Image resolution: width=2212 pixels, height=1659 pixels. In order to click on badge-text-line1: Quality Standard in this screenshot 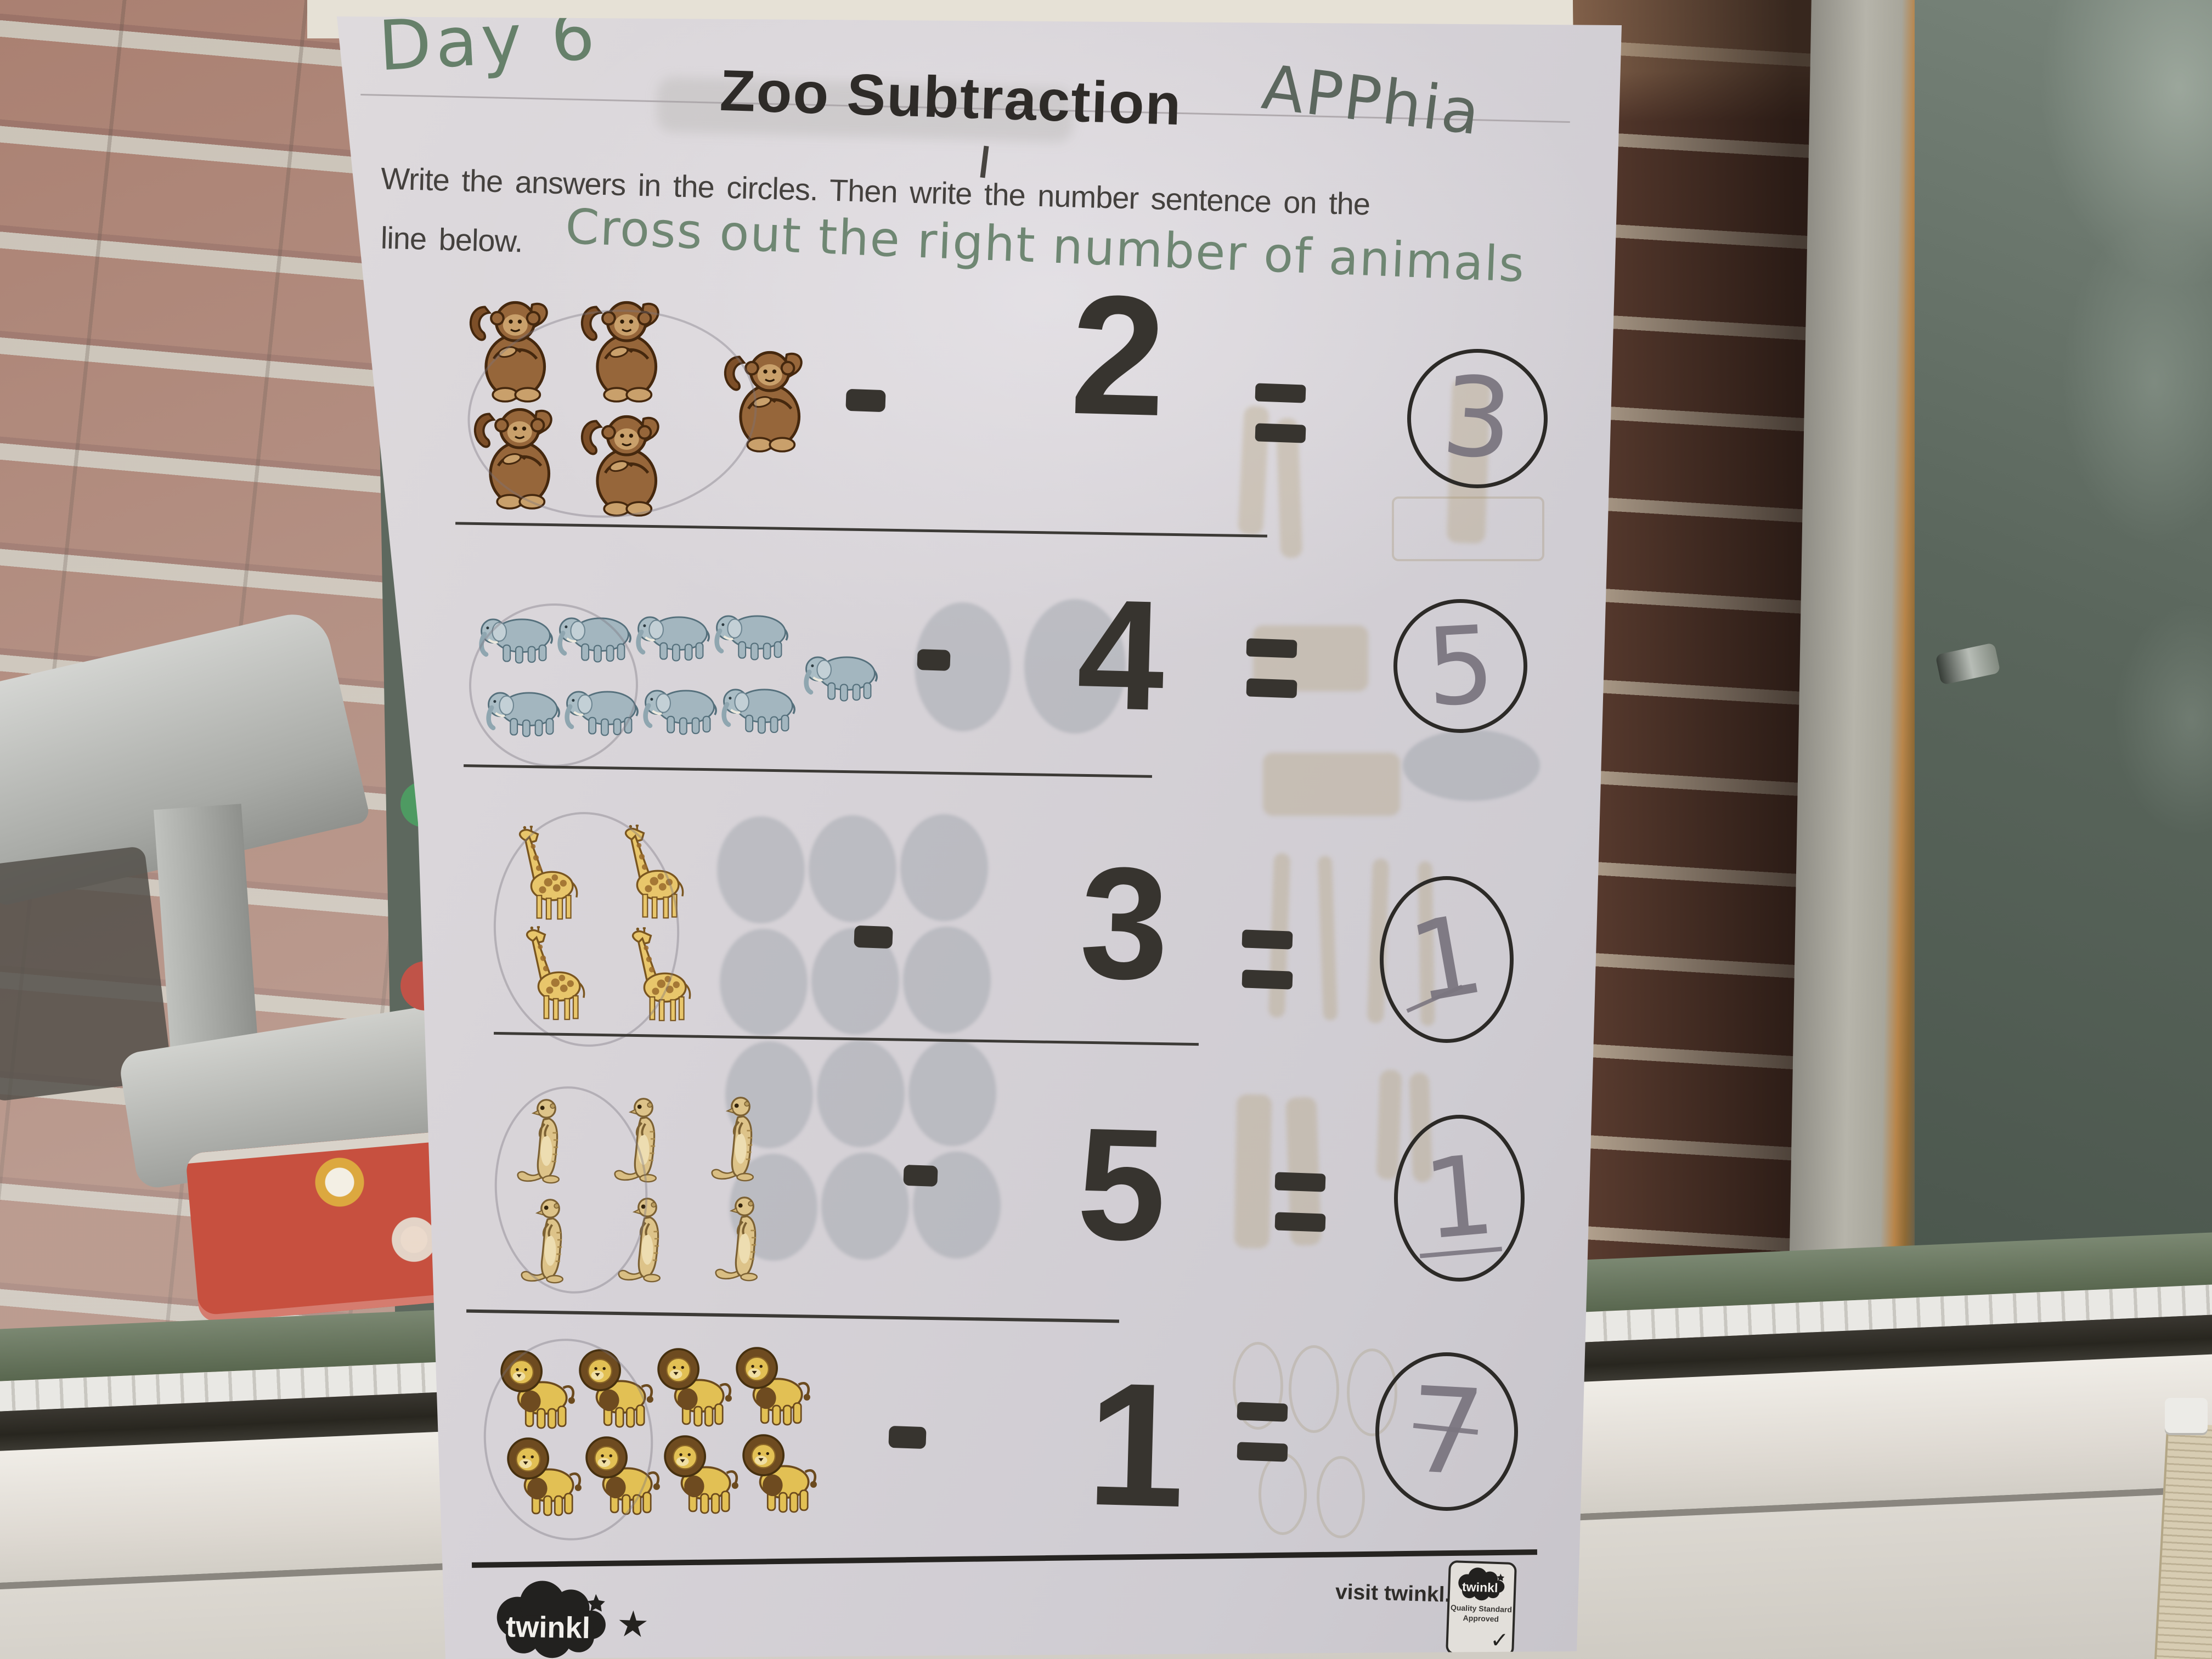, I will do `click(1482, 1609)`.